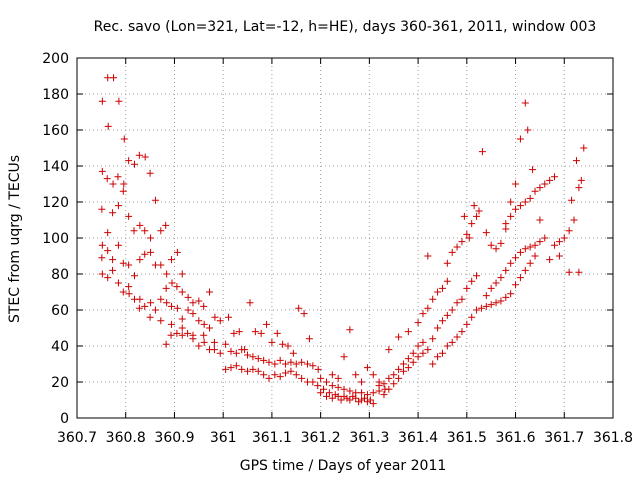  I want to click on y-tick-label: 20, so click(60, 383).